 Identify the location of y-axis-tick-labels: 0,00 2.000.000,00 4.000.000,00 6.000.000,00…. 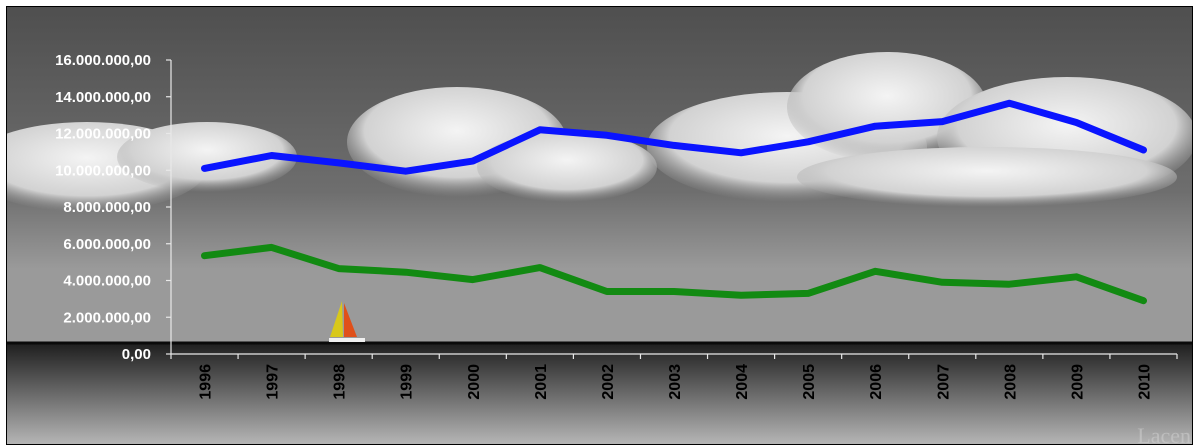
(103, 207).